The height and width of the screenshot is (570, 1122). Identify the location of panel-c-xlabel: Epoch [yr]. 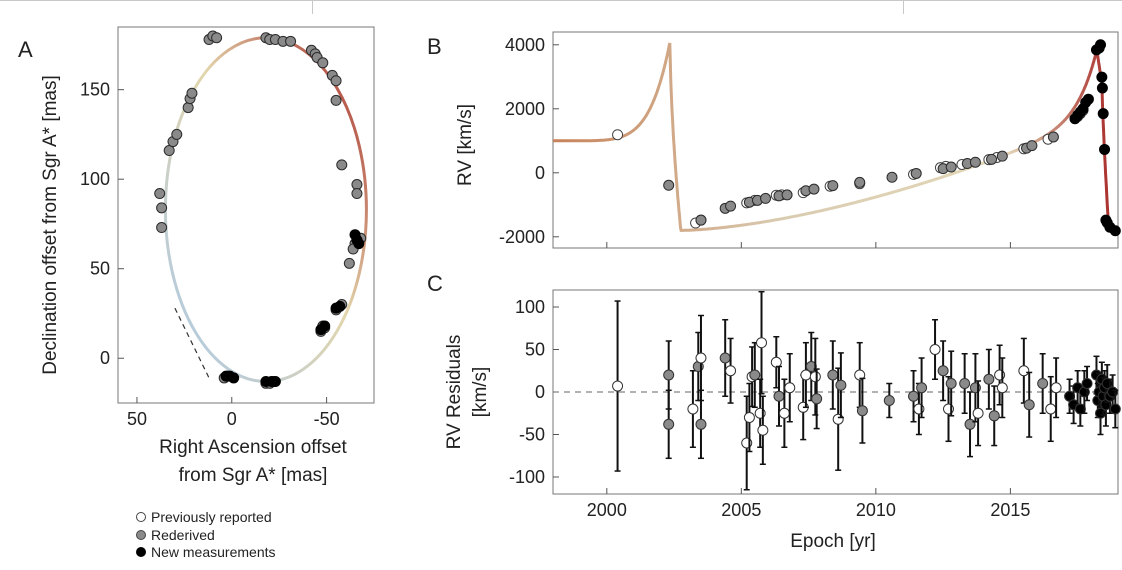
(833, 541).